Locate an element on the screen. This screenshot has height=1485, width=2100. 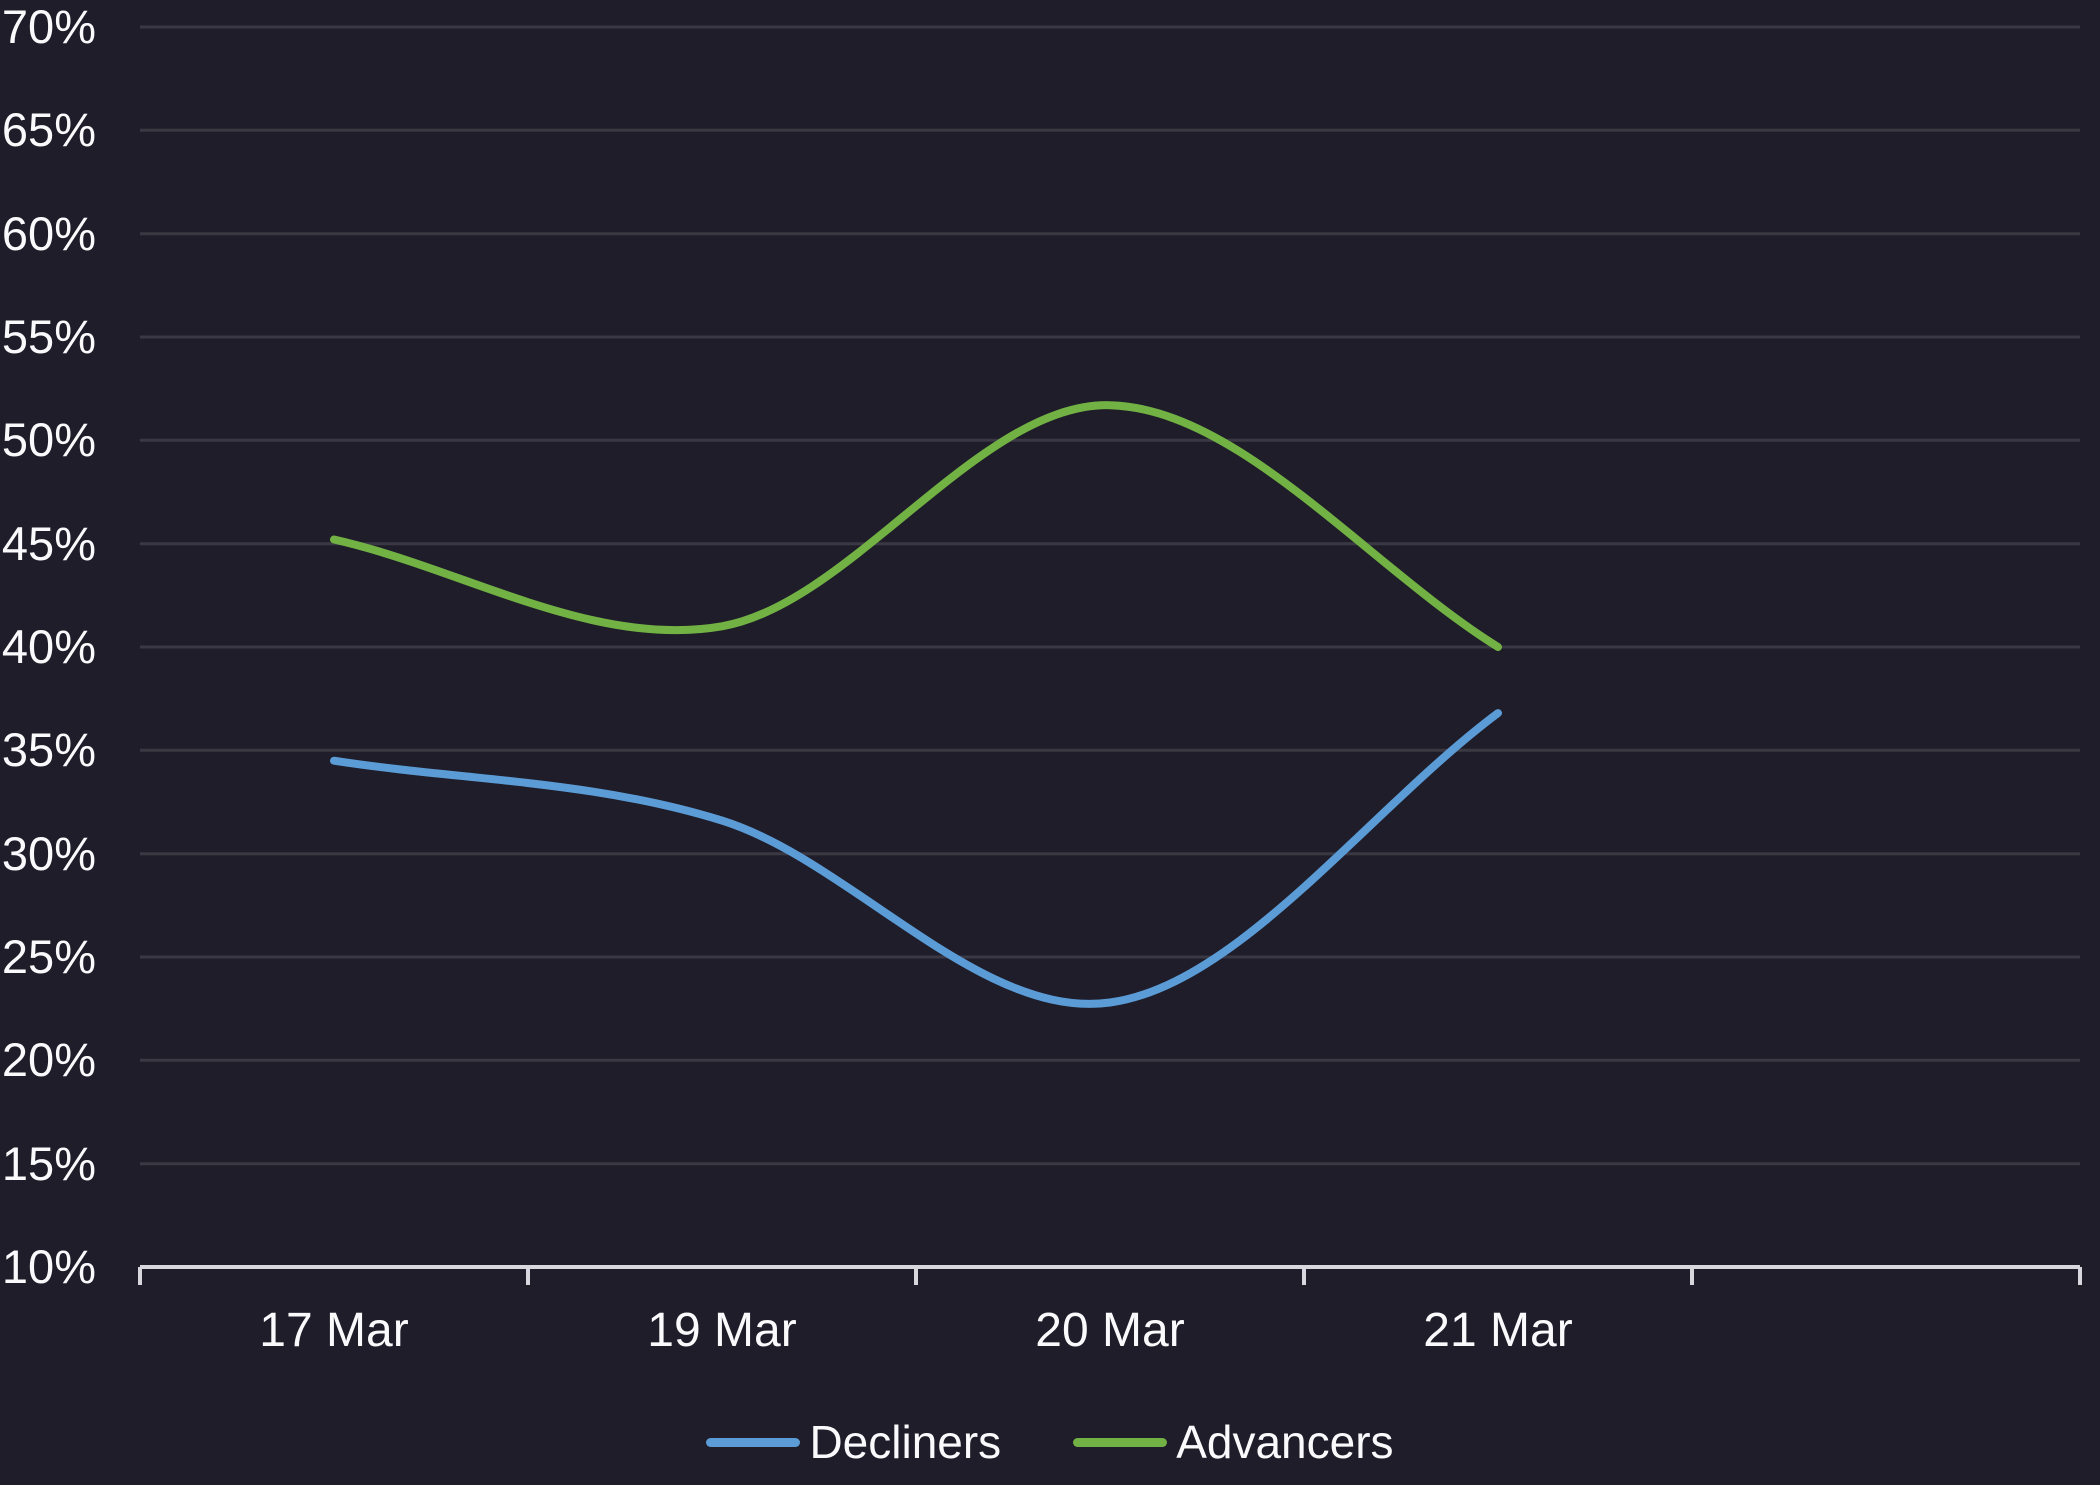
y-axis-label: 50% is located at coordinates (48, 440).